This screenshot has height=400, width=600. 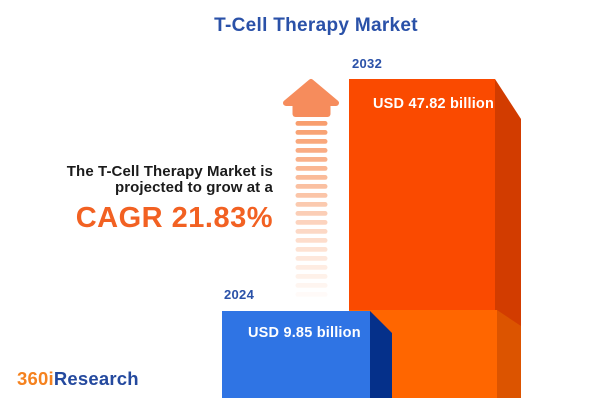 I want to click on arrow-neck, so click(x=311, y=109).